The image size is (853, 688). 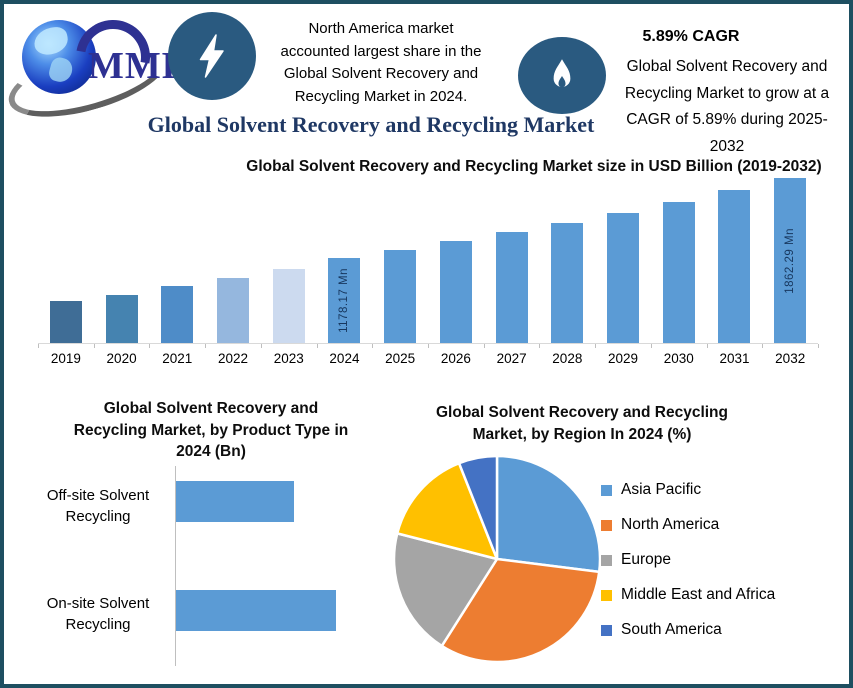 I want to click on x-axis-label-2021: 2021, so click(x=177, y=358).